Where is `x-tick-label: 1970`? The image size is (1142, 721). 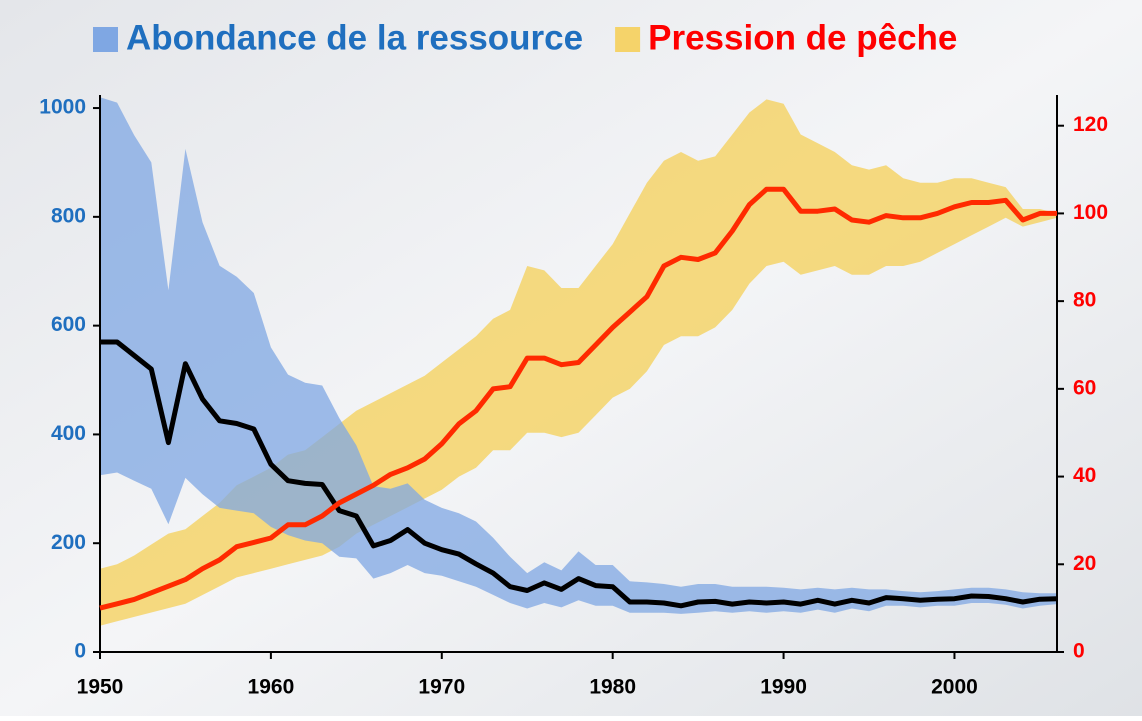
x-tick-label: 1970 is located at coordinates (441, 687).